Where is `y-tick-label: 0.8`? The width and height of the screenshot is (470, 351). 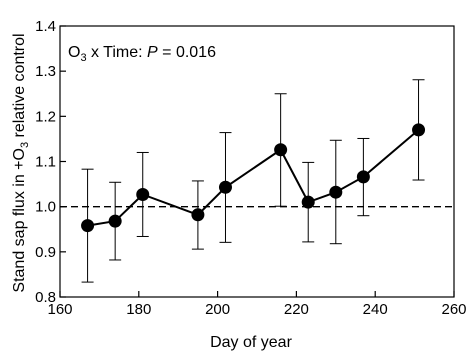 y-tick-label: 0.8 is located at coordinates (45, 297).